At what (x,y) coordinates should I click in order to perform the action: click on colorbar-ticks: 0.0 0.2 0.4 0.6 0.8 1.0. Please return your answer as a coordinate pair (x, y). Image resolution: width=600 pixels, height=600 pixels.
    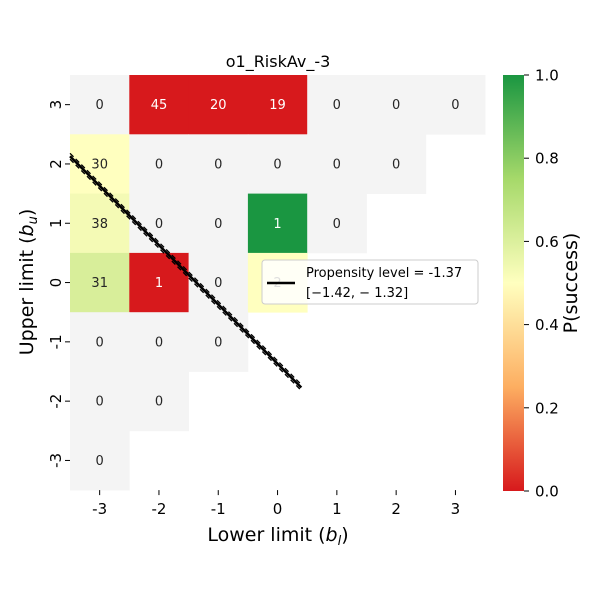
    Looking at the image, I should click on (541, 284).